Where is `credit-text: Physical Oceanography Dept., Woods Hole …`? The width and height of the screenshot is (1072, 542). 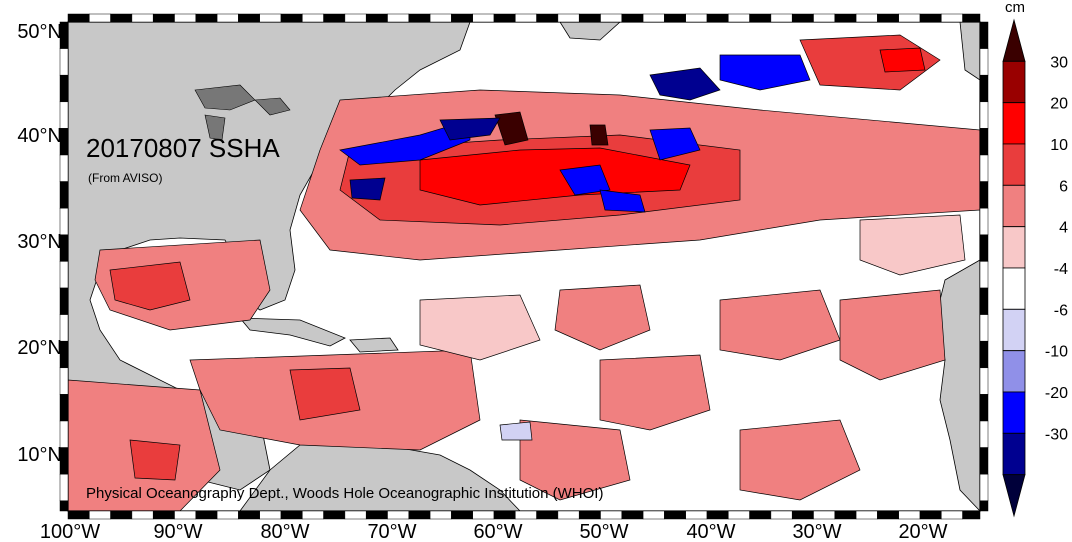 credit-text: Physical Oceanography Dept., Woods Hole … is located at coordinates (344, 493).